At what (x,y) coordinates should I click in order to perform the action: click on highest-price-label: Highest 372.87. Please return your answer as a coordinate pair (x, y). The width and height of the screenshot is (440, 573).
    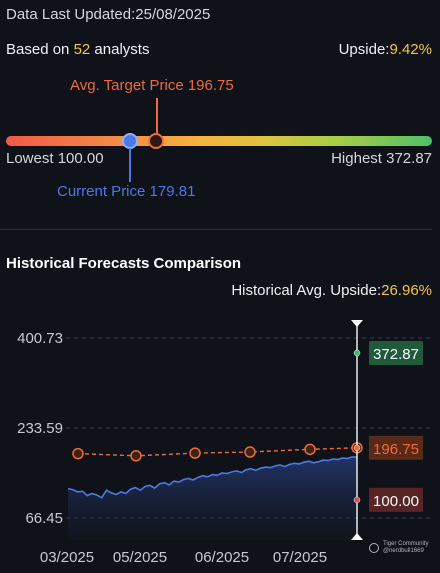
    Looking at the image, I should click on (381, 158).